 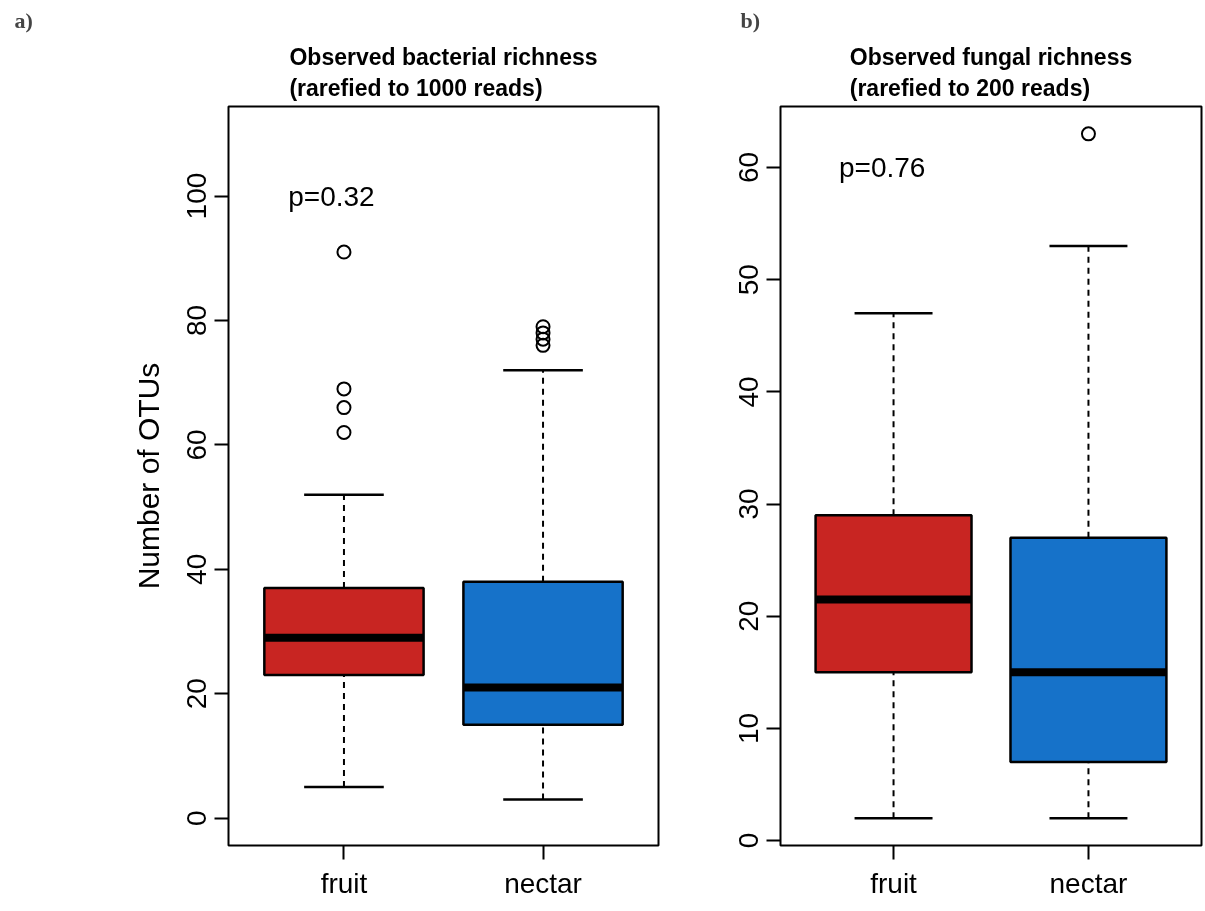 I want to click on annotation: p=0.32, so click(x=331, y=196).